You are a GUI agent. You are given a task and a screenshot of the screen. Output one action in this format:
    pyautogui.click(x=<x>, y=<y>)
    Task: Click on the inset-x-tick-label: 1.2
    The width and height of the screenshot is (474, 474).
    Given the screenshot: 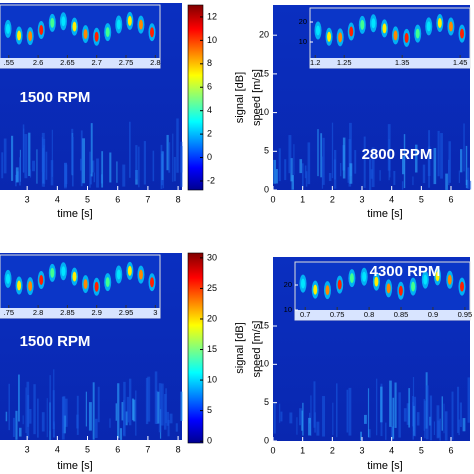 What is the action you would take?
    pyautogui.click(x=315, y=62)
    